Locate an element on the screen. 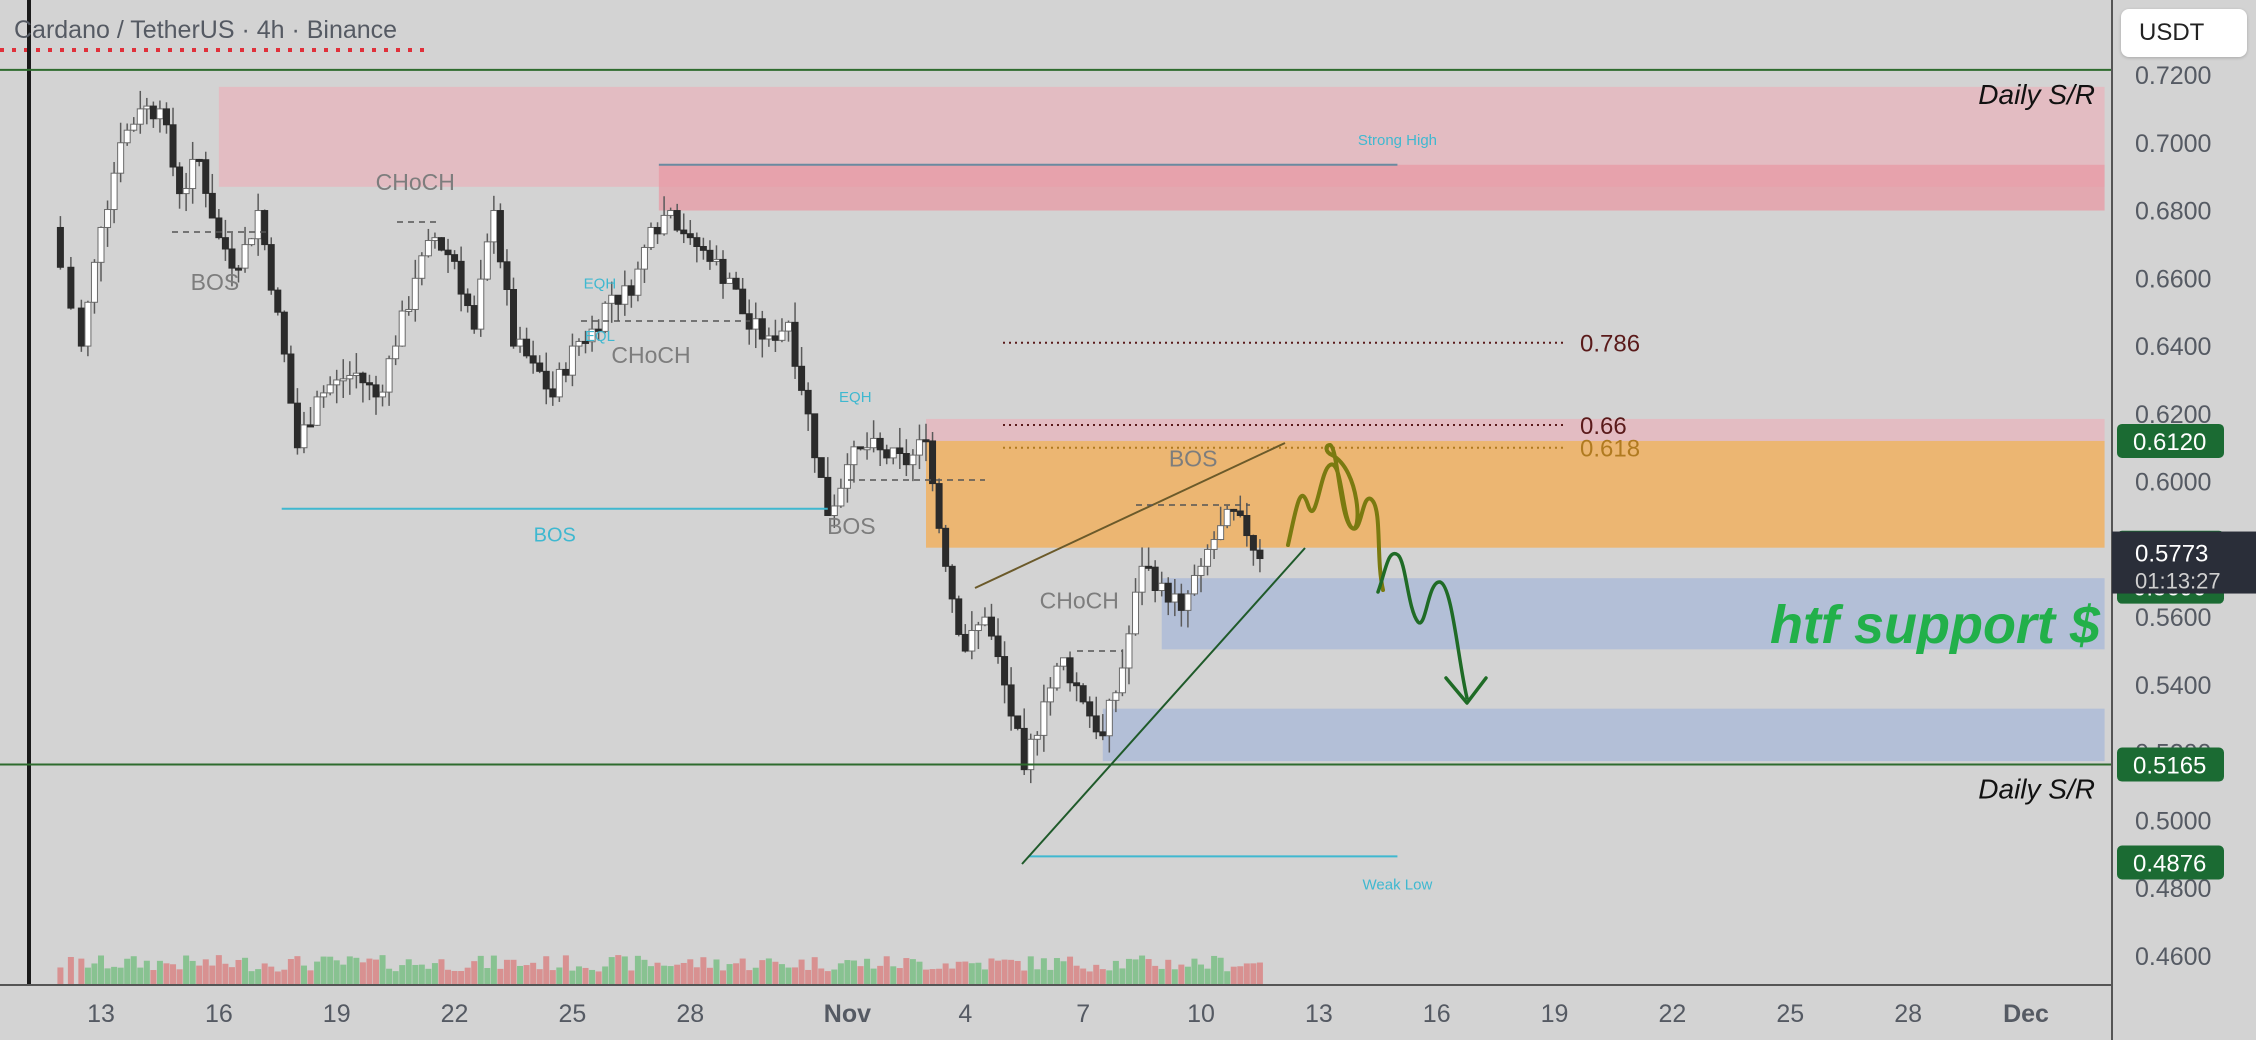 This screenshot has height=1040, width=2256. x-tick-label: 7 is located at coordinates (1083, 1014).